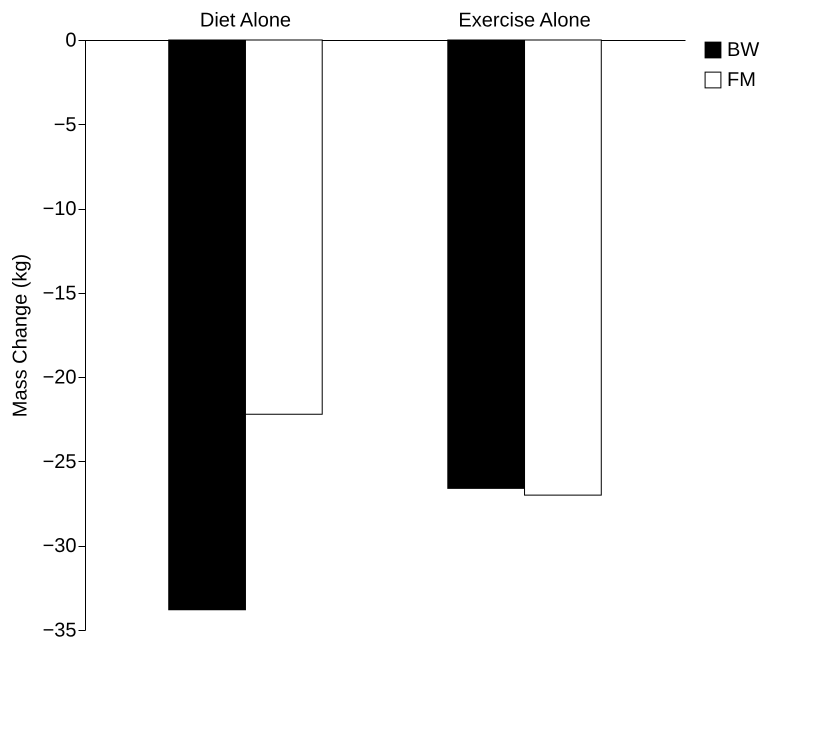 The width and height of the screenshot is (817, 738). Describe the element at coordinates (59, 293) in the screenshot. I see `y-tick-label: −15` at that location.